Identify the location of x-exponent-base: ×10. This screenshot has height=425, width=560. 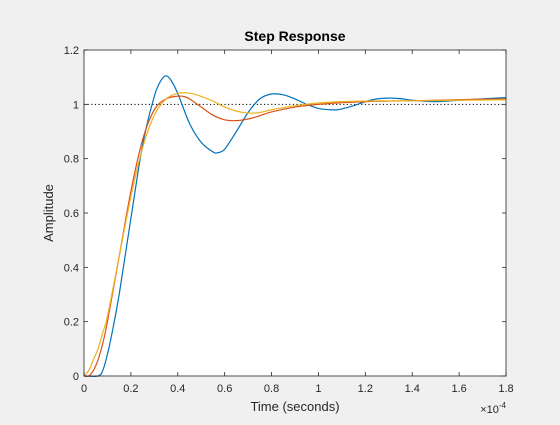
(489, 410).